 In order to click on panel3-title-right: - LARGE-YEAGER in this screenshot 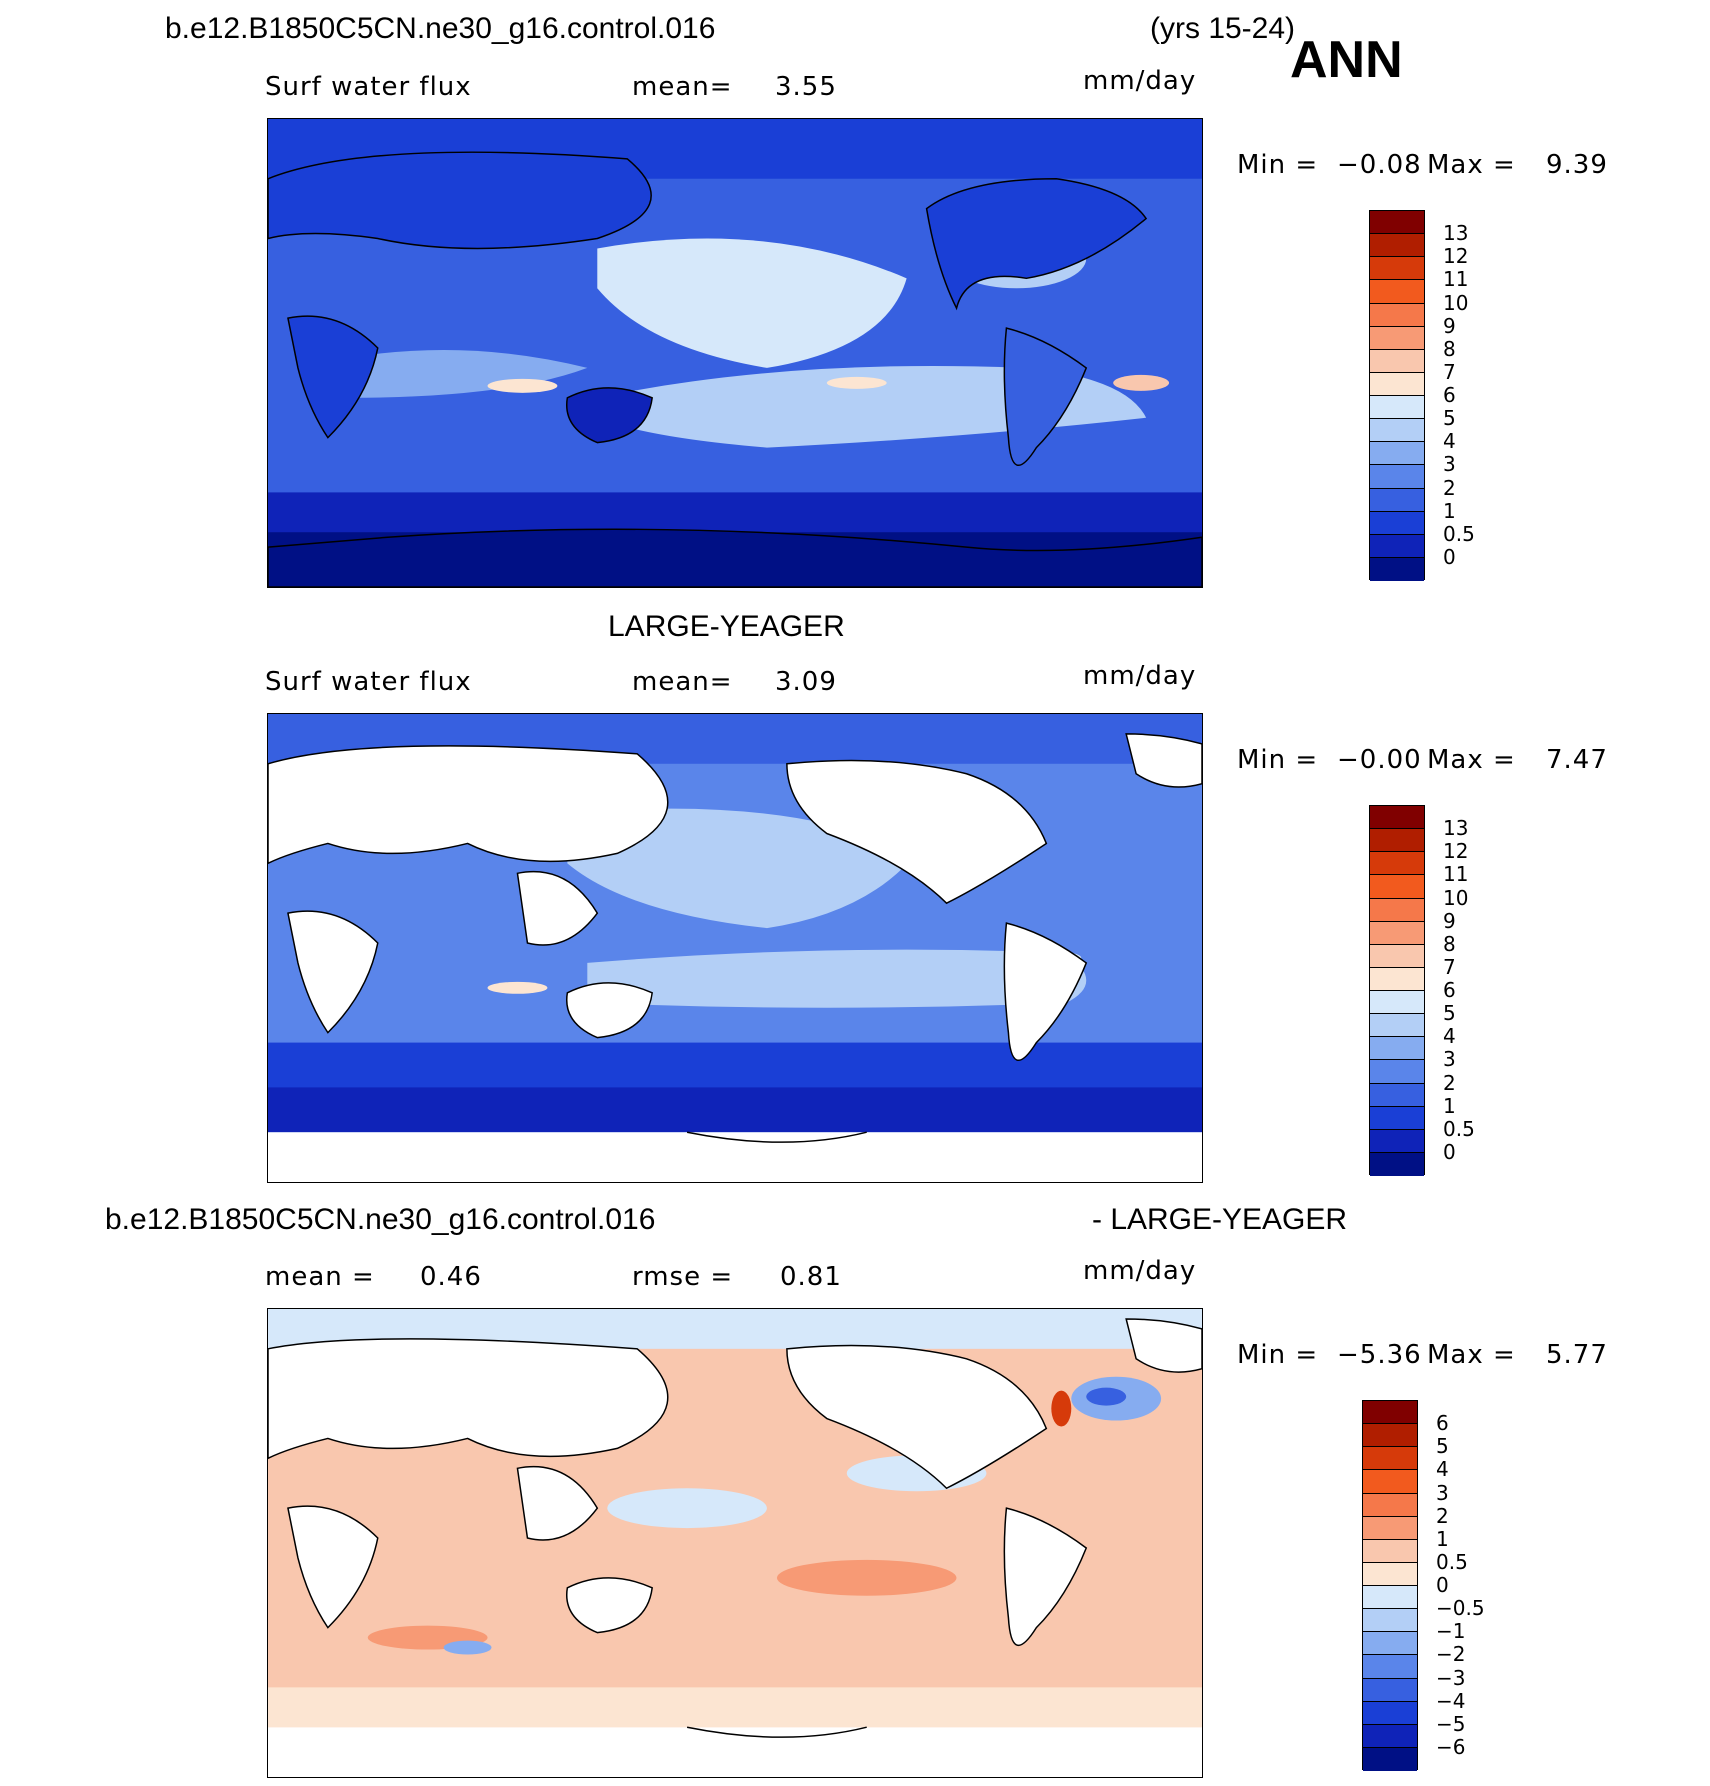, I will do `click(1220, 1219)`.